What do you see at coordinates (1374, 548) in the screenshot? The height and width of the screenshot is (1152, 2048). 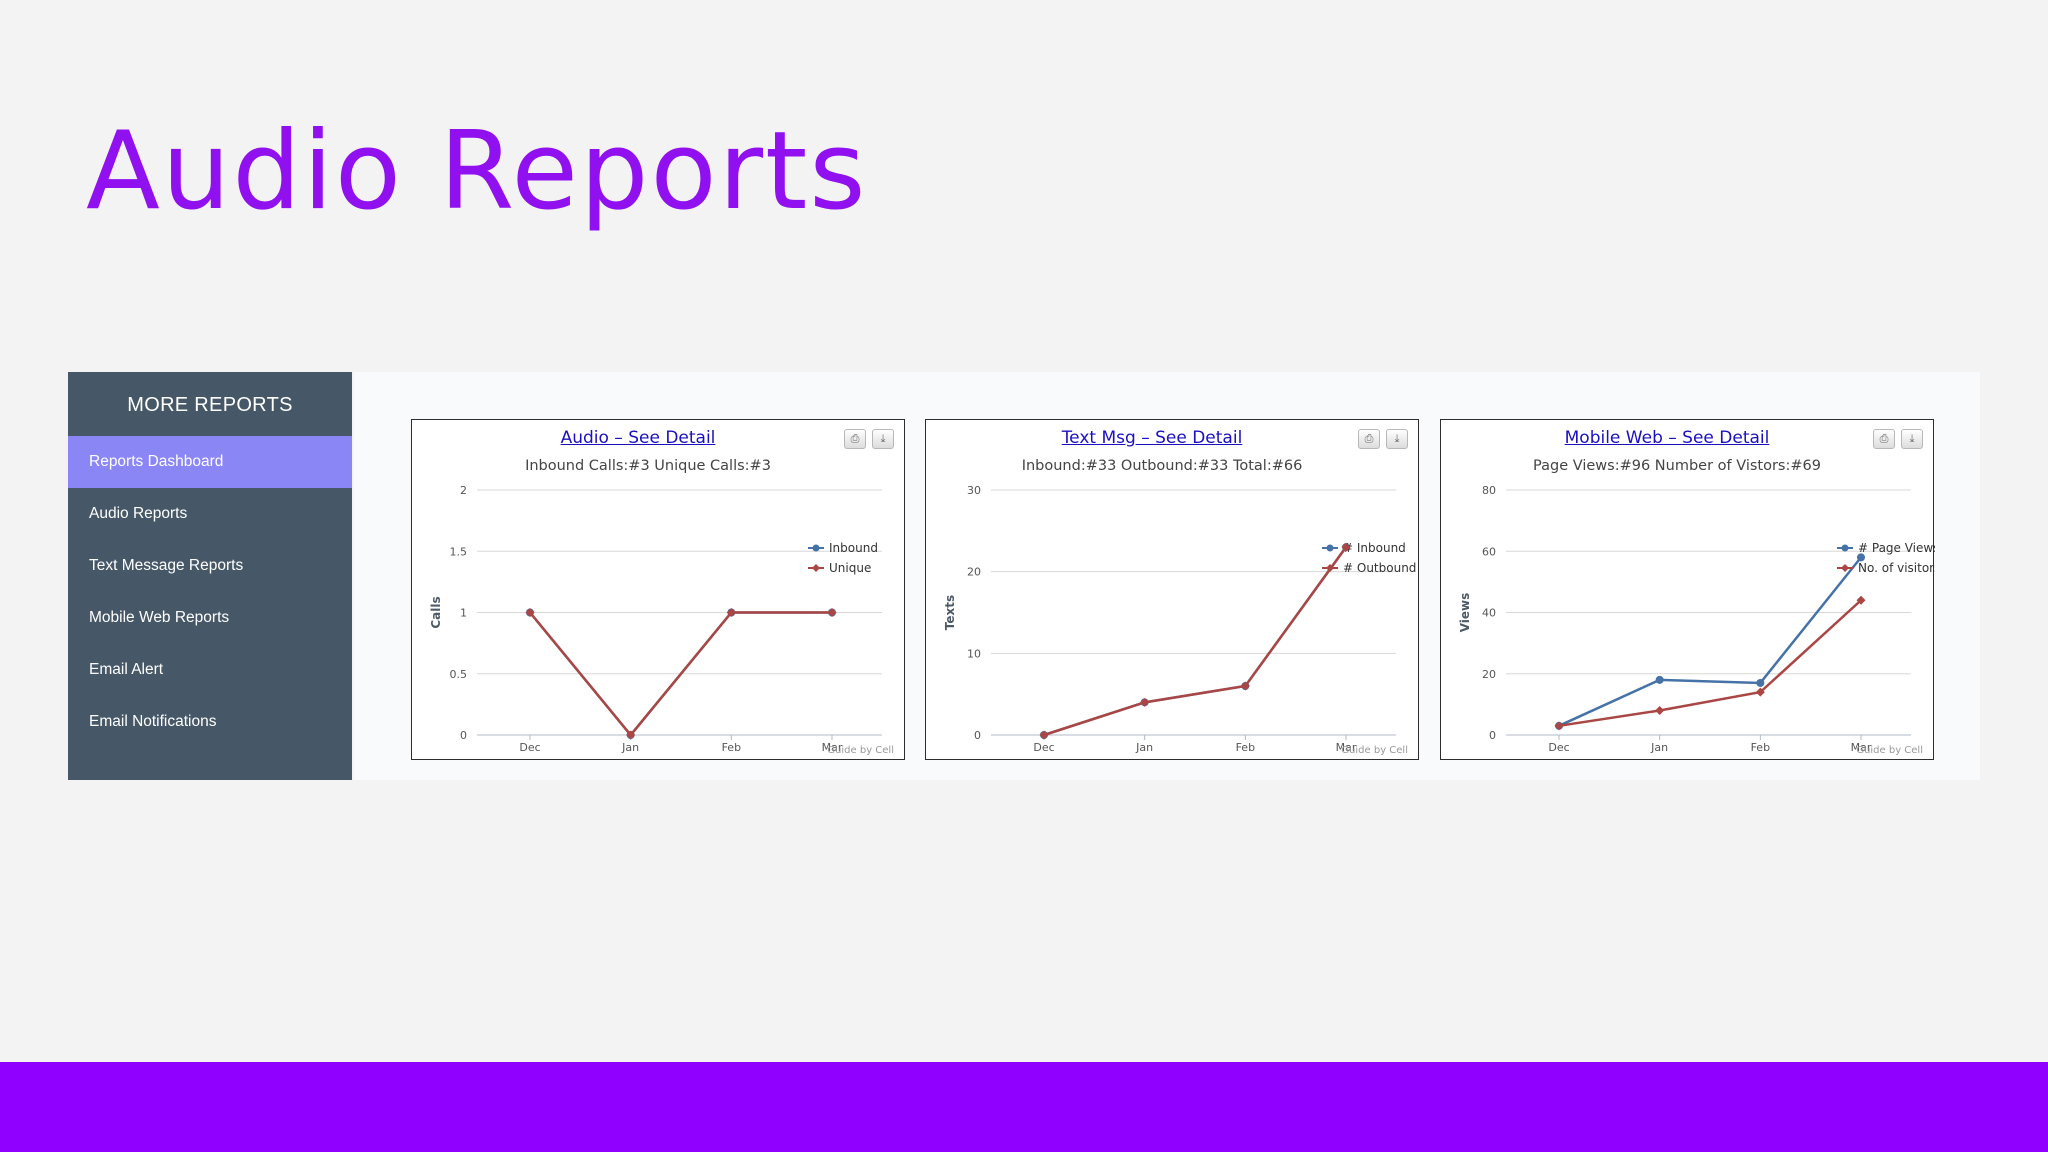 I see `legend-label: # Inbound` at bounding box center [1374, 548].